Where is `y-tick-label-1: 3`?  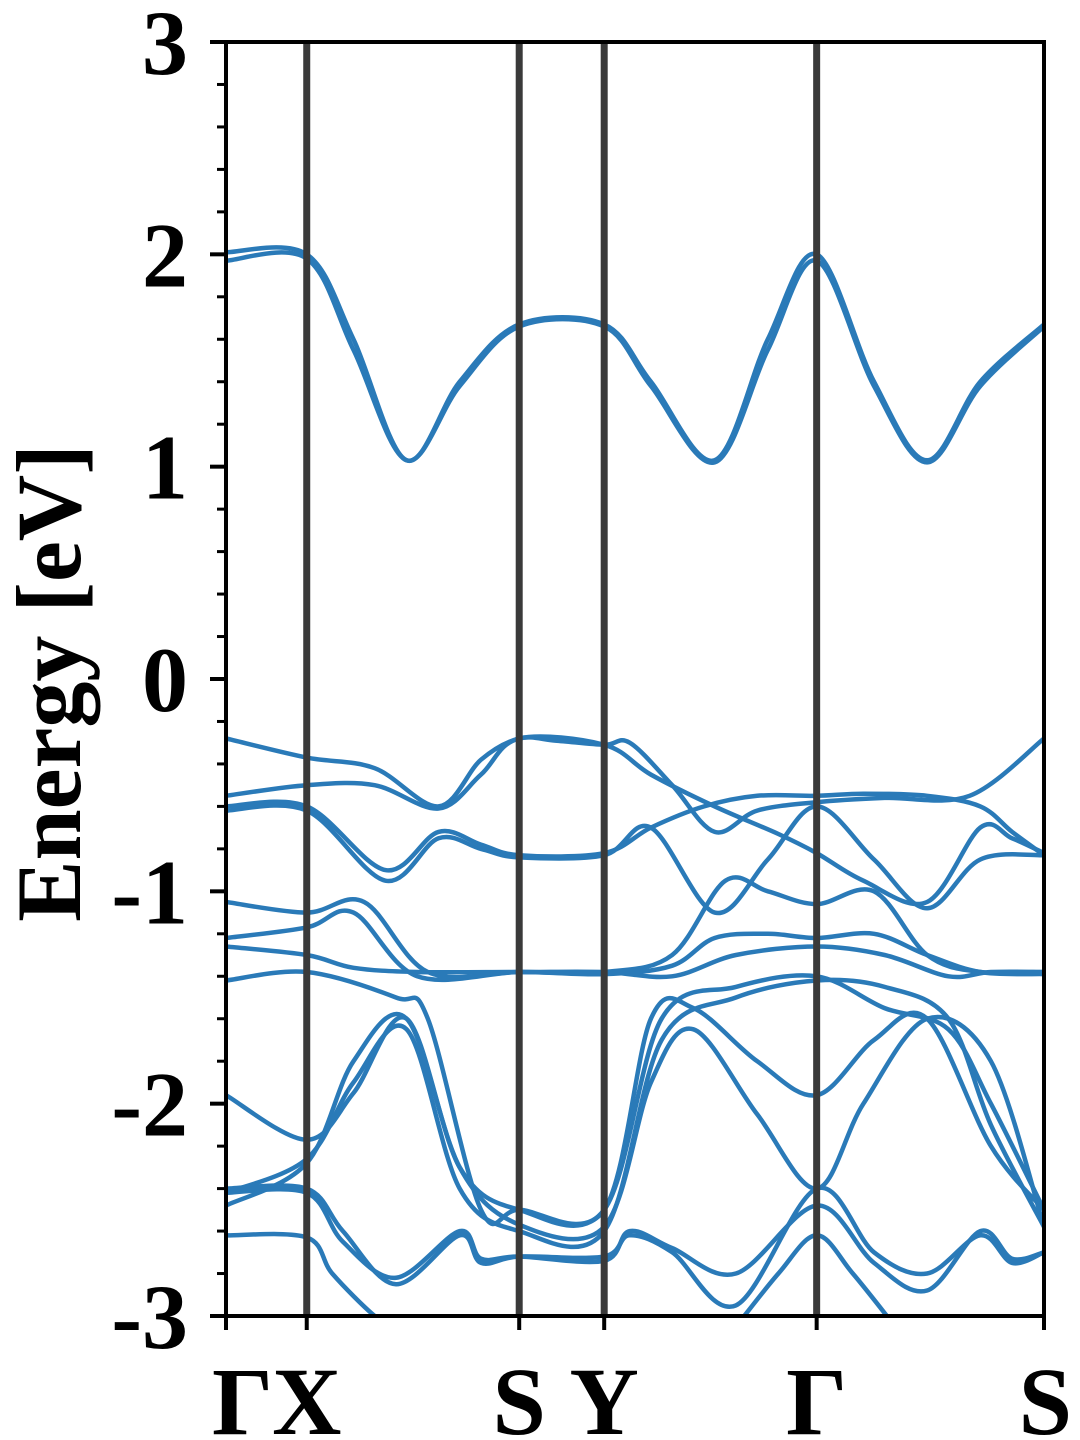
y-tick-label-1: 3 is located at coordinates (165, 47).